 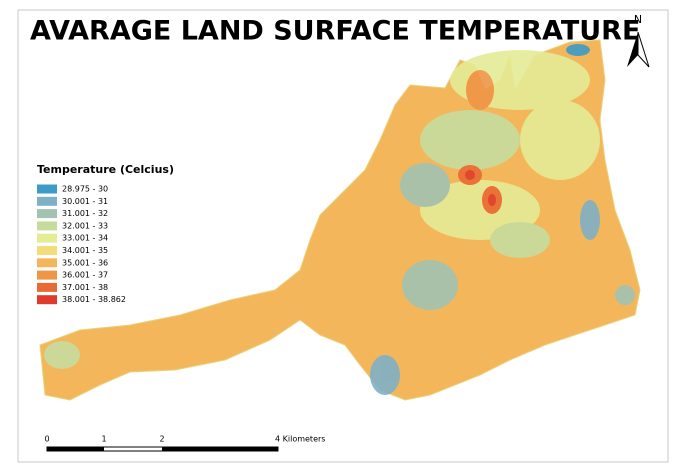 I want to click on scale-label: 0, so click(x=46, y=439).